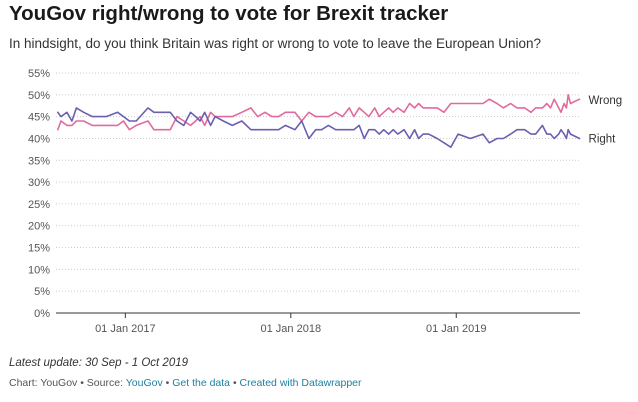 The width and height of the screenshot is (638, 402). Describe the element at coordinates (39, 161) in the screenshot. I see `y-tick-label: 35%` at that location.